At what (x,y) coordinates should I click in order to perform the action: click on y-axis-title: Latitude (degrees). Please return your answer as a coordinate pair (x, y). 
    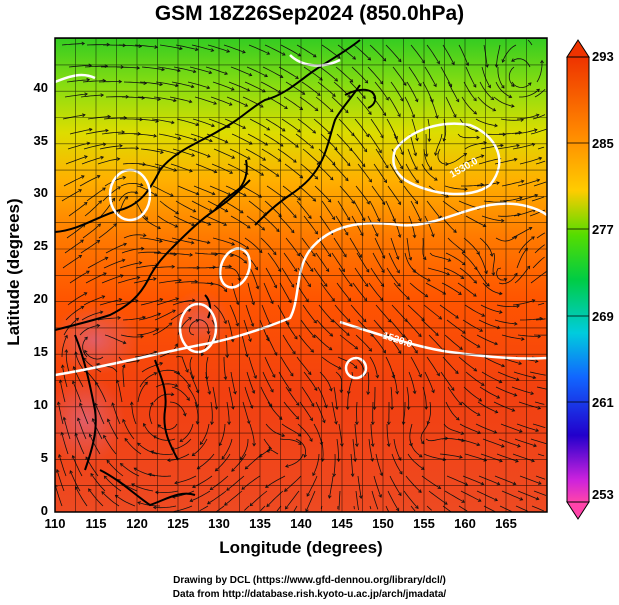
    Looking at the image, I should click on (13, 272).